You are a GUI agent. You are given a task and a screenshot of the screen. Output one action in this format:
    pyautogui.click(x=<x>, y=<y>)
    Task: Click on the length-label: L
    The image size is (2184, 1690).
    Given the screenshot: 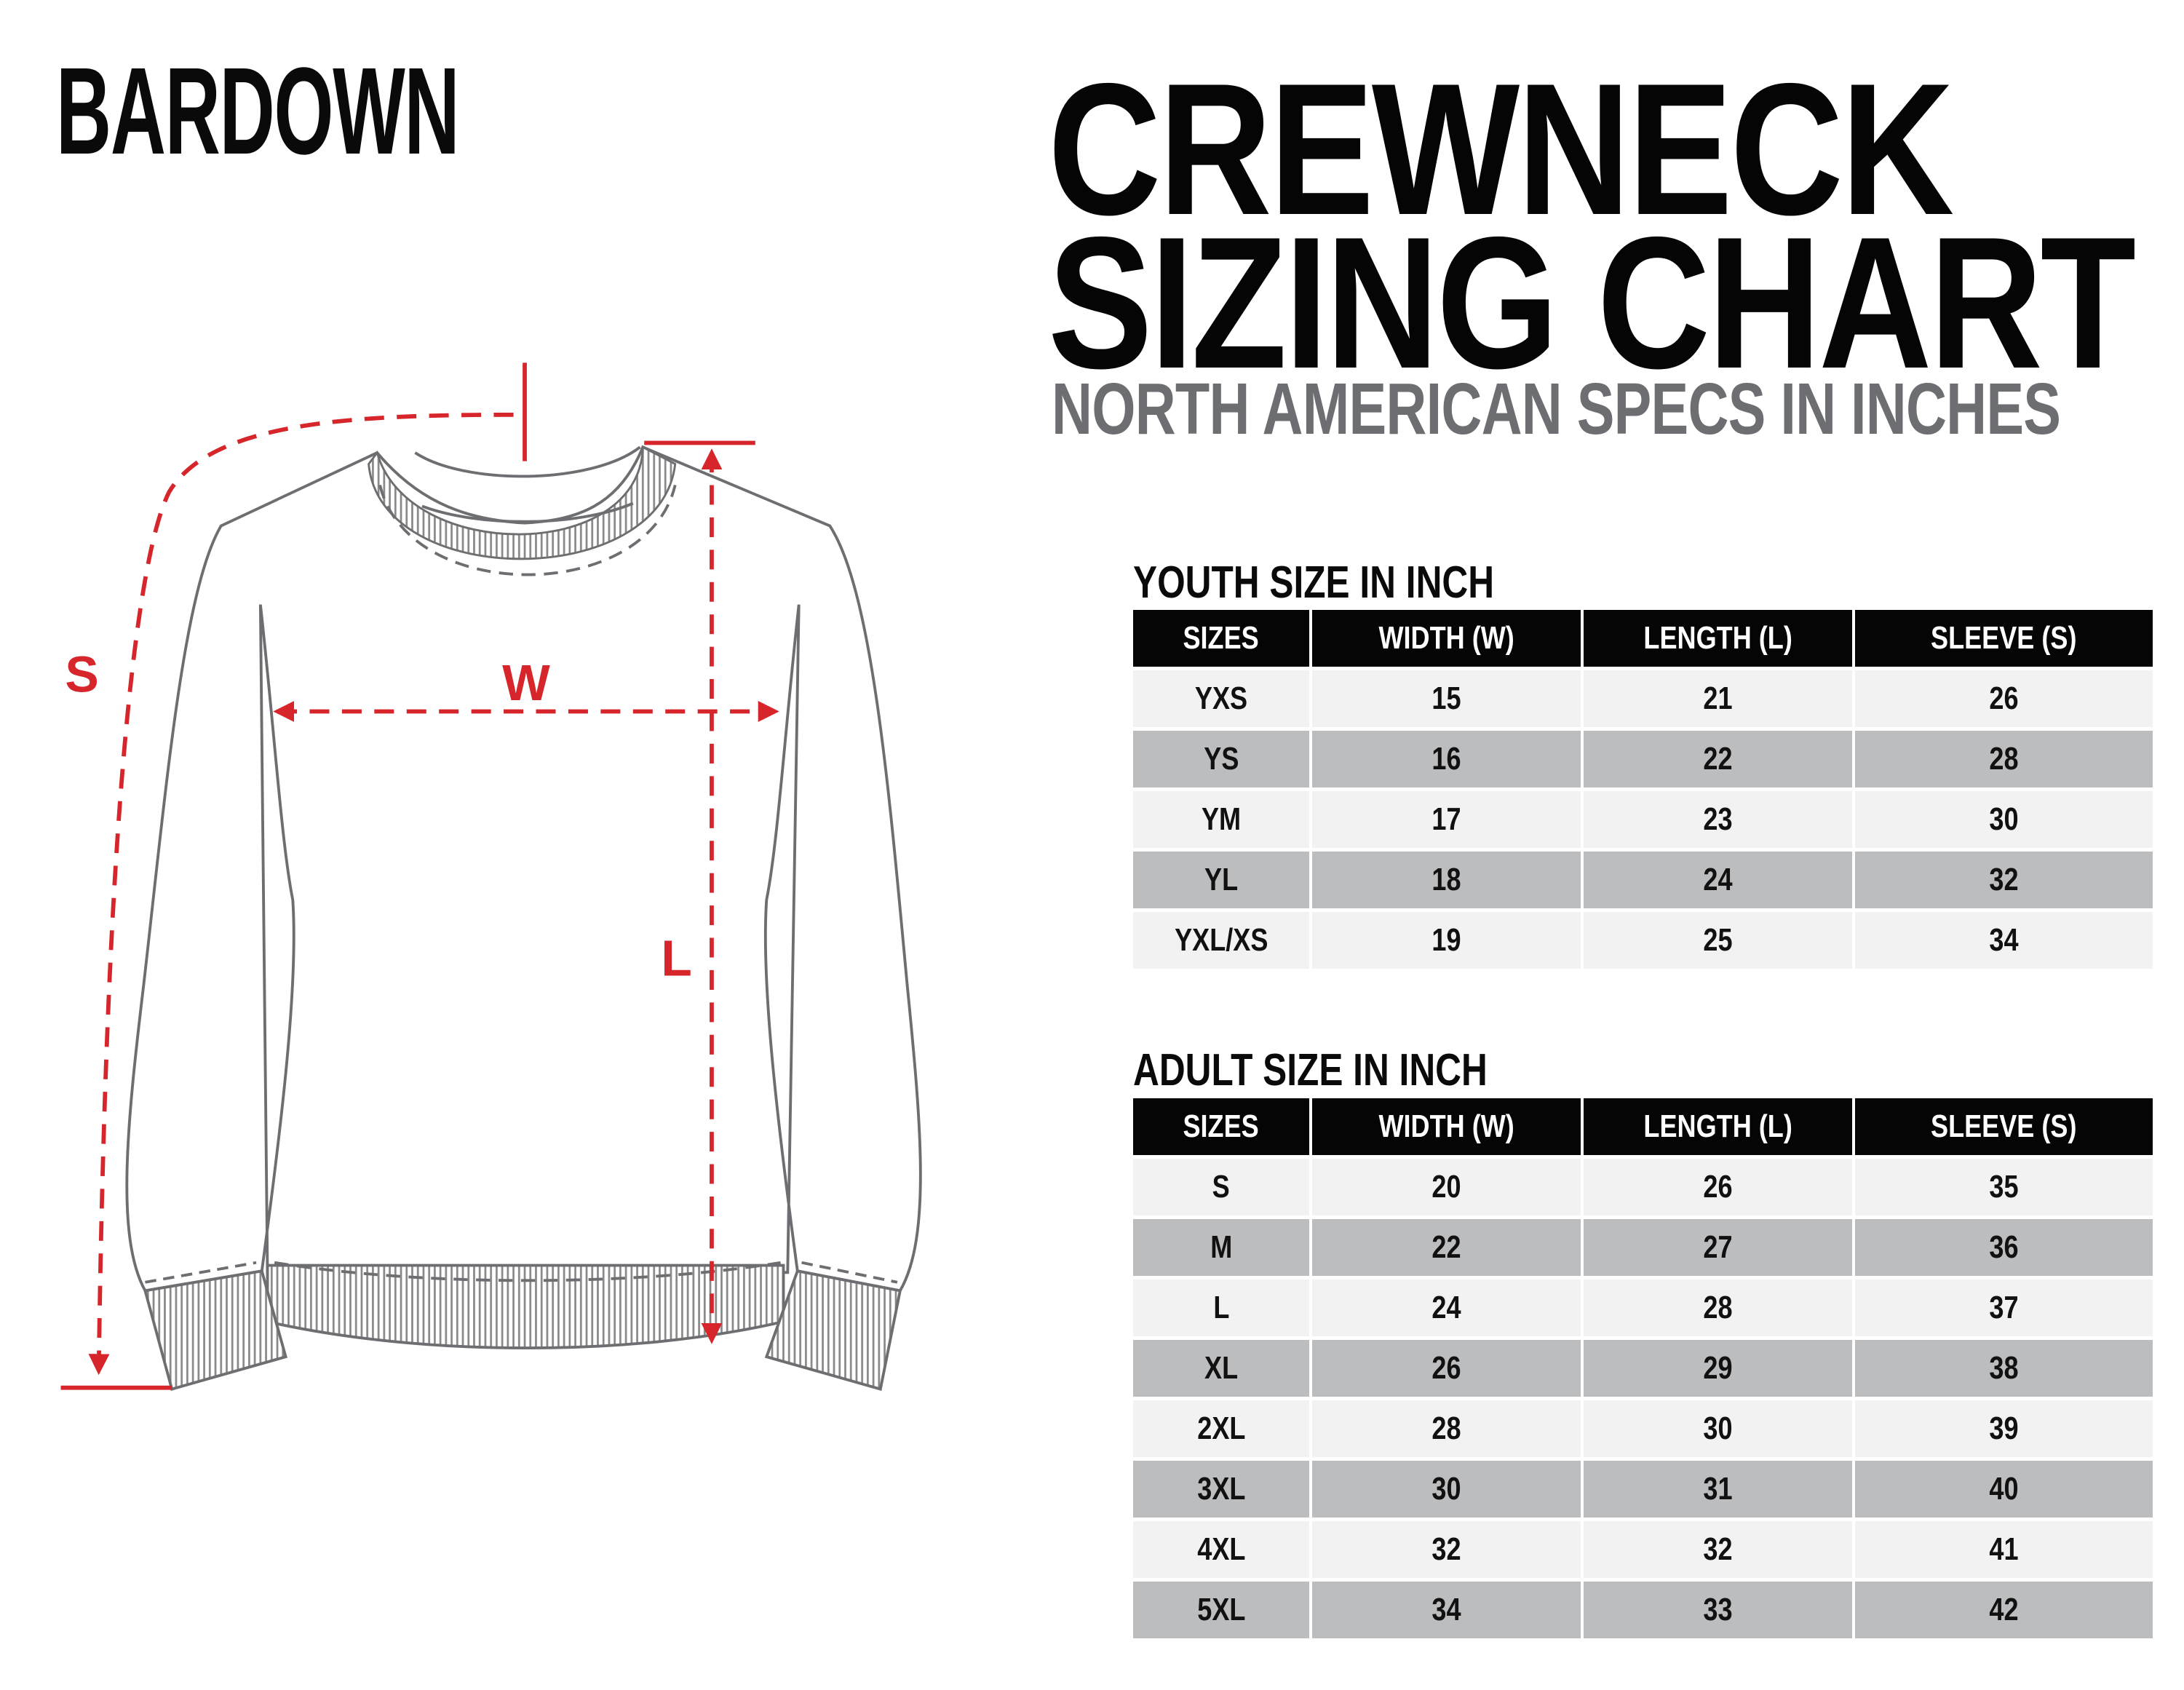 What is the action you would take?
    pyautogui.click(x=676, y=958)
    